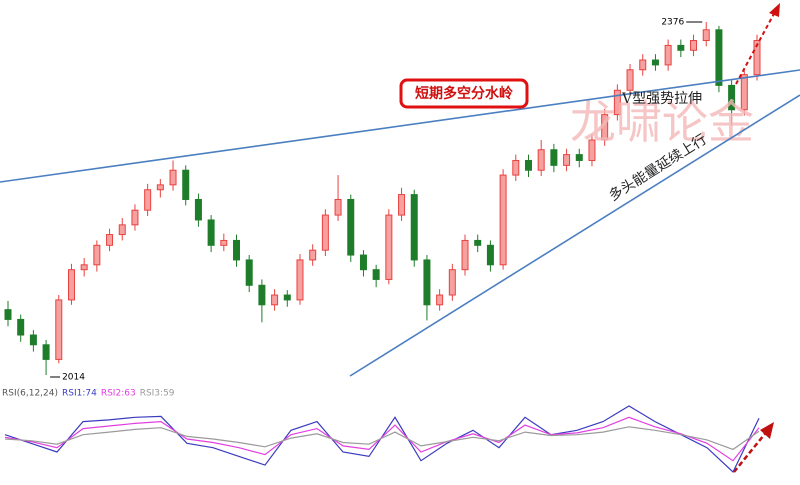 This screenshot has height=485, width=800. Describe the element at coordinates (79, 394) in the screenshot. I see `rsi-legend: RSI1:74` at that location.